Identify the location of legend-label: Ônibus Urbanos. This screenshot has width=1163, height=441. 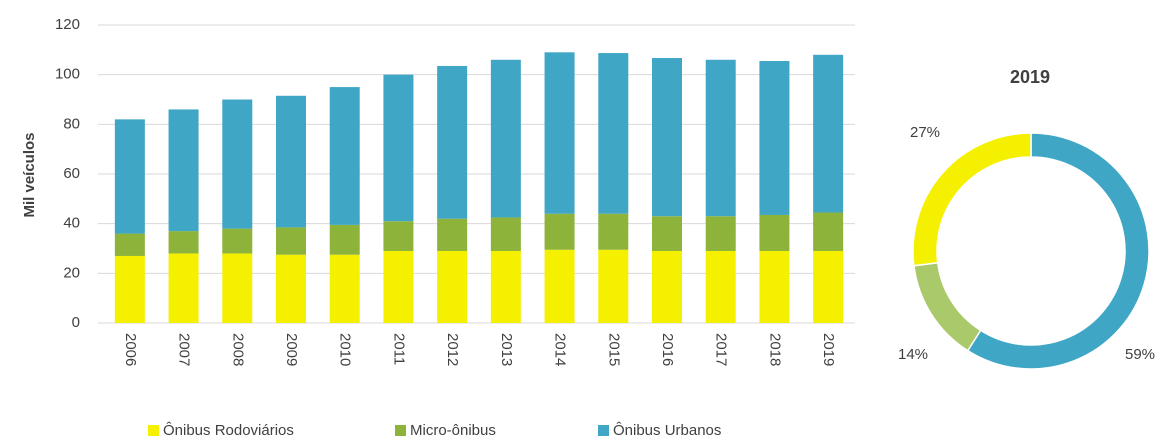
(667, 430).